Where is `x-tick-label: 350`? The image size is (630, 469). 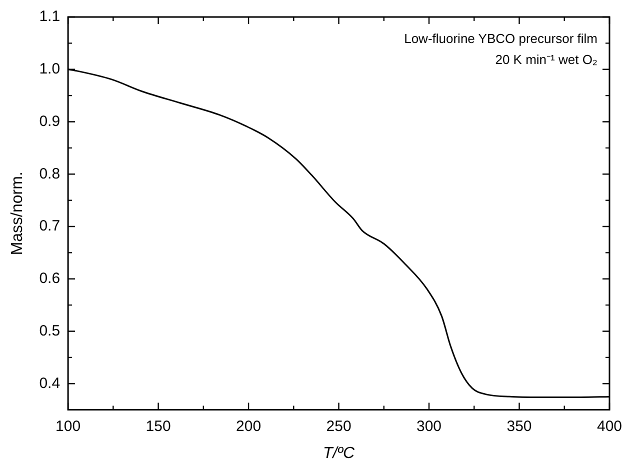
x-tick-label: 350 is located at coordinates (519, 426).